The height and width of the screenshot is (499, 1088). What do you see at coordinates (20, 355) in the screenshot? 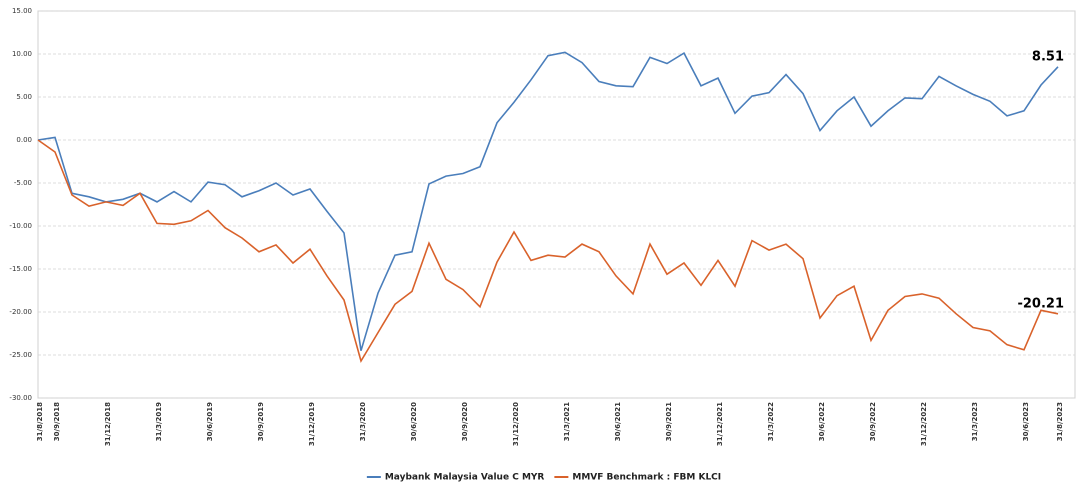
I see `y-tick-label: -25.00` at bounding box center [20, 355].